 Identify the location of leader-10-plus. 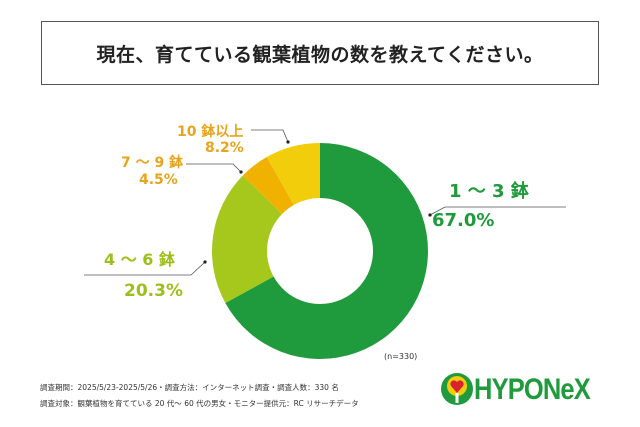
(270, 136).